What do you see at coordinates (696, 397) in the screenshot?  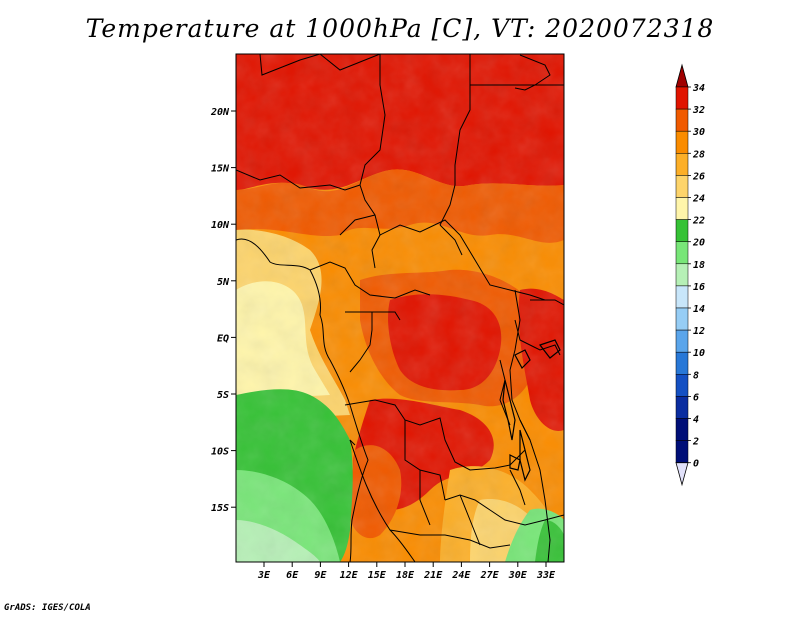 I see `colorbar-label: 6` at bounding box center [696, 397].